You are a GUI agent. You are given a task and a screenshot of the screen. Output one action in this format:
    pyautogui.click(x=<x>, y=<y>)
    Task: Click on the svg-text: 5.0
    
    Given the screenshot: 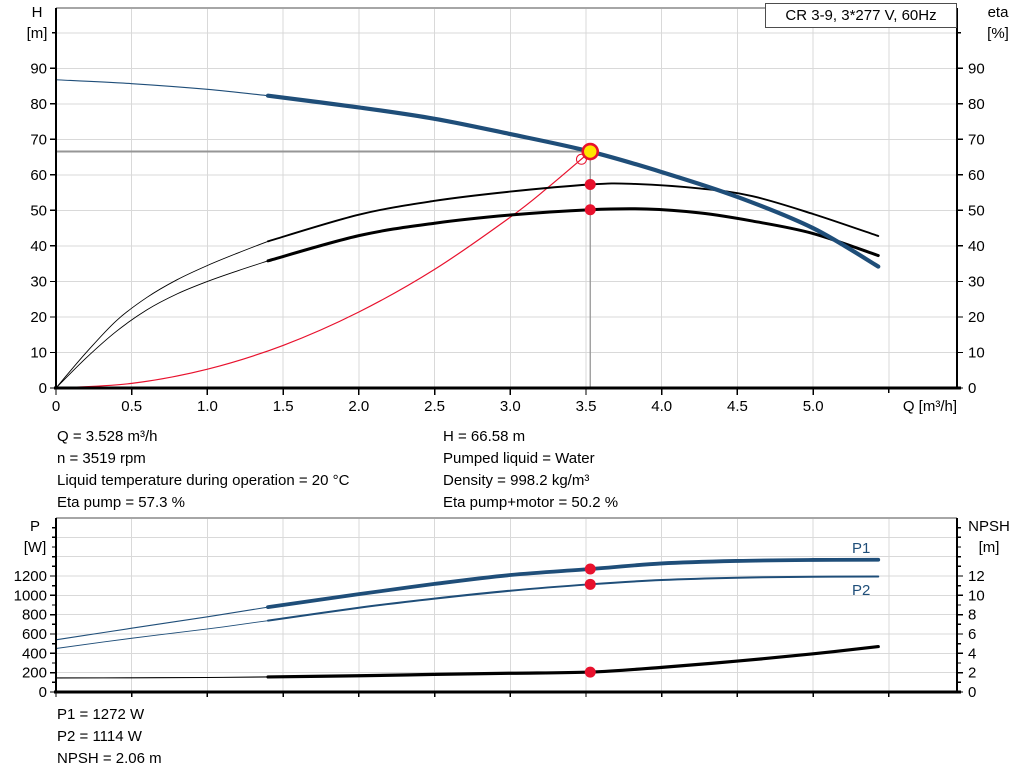 What is the action you would take?
    pyautogui.click(x=813, y=406)
    